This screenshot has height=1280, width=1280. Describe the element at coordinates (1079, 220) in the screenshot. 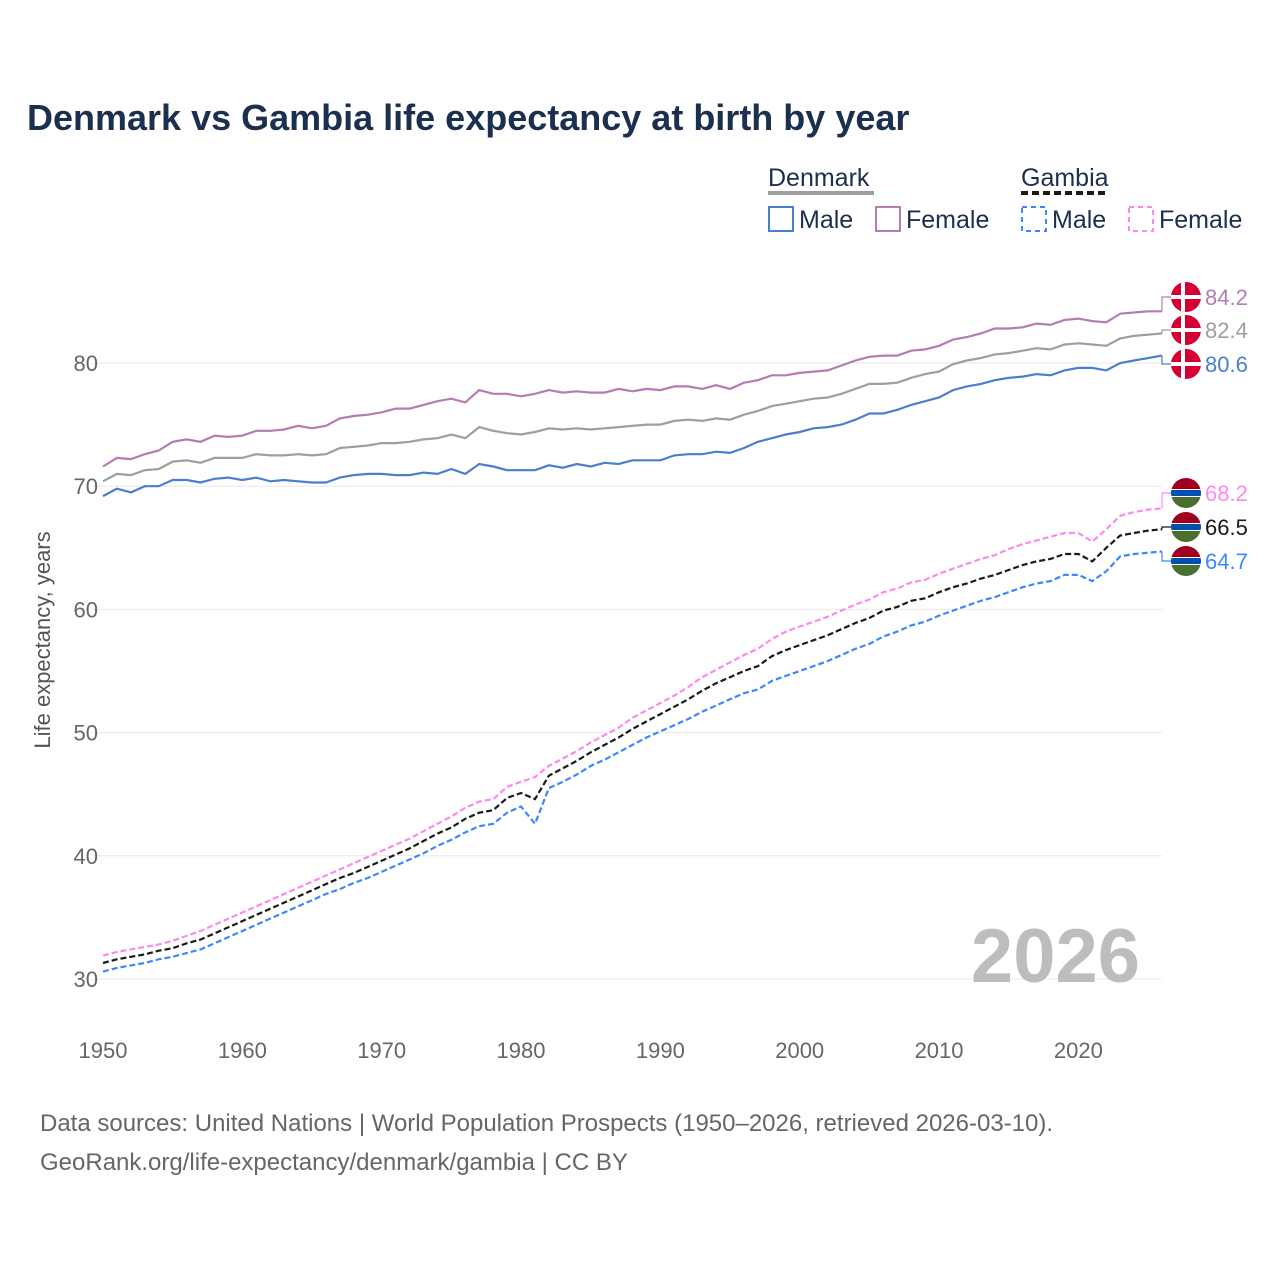

I see `legend-label-gambia-male: Male` at that location.